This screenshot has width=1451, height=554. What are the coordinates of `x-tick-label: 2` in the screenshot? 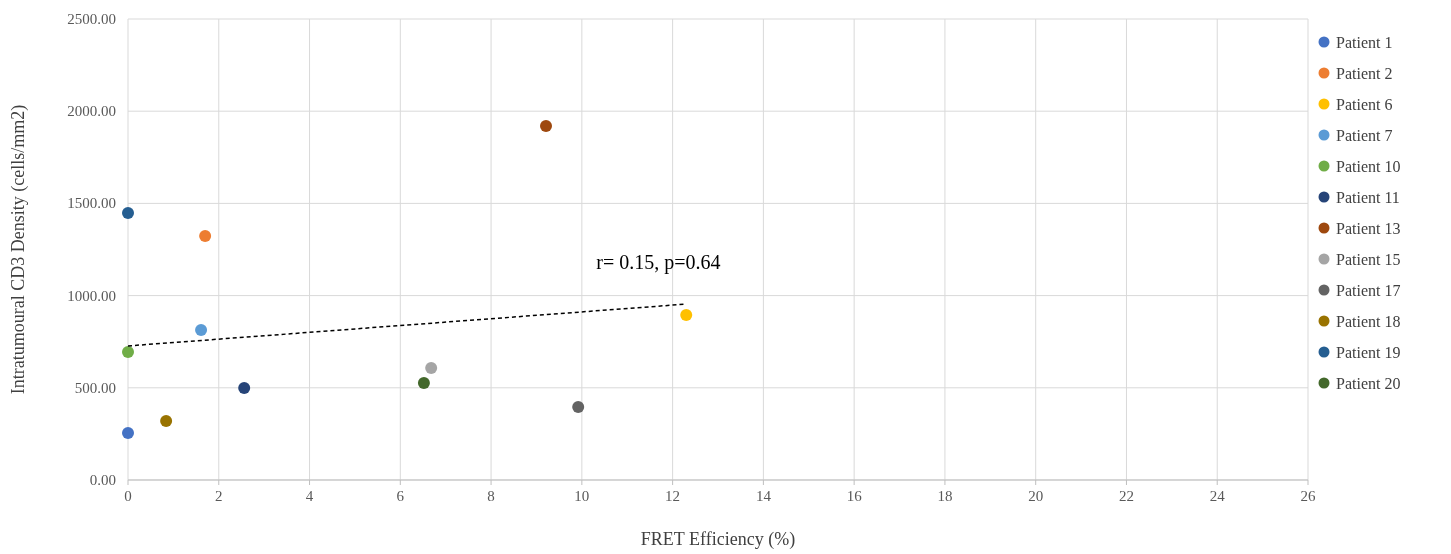 It's located at (219, 496).